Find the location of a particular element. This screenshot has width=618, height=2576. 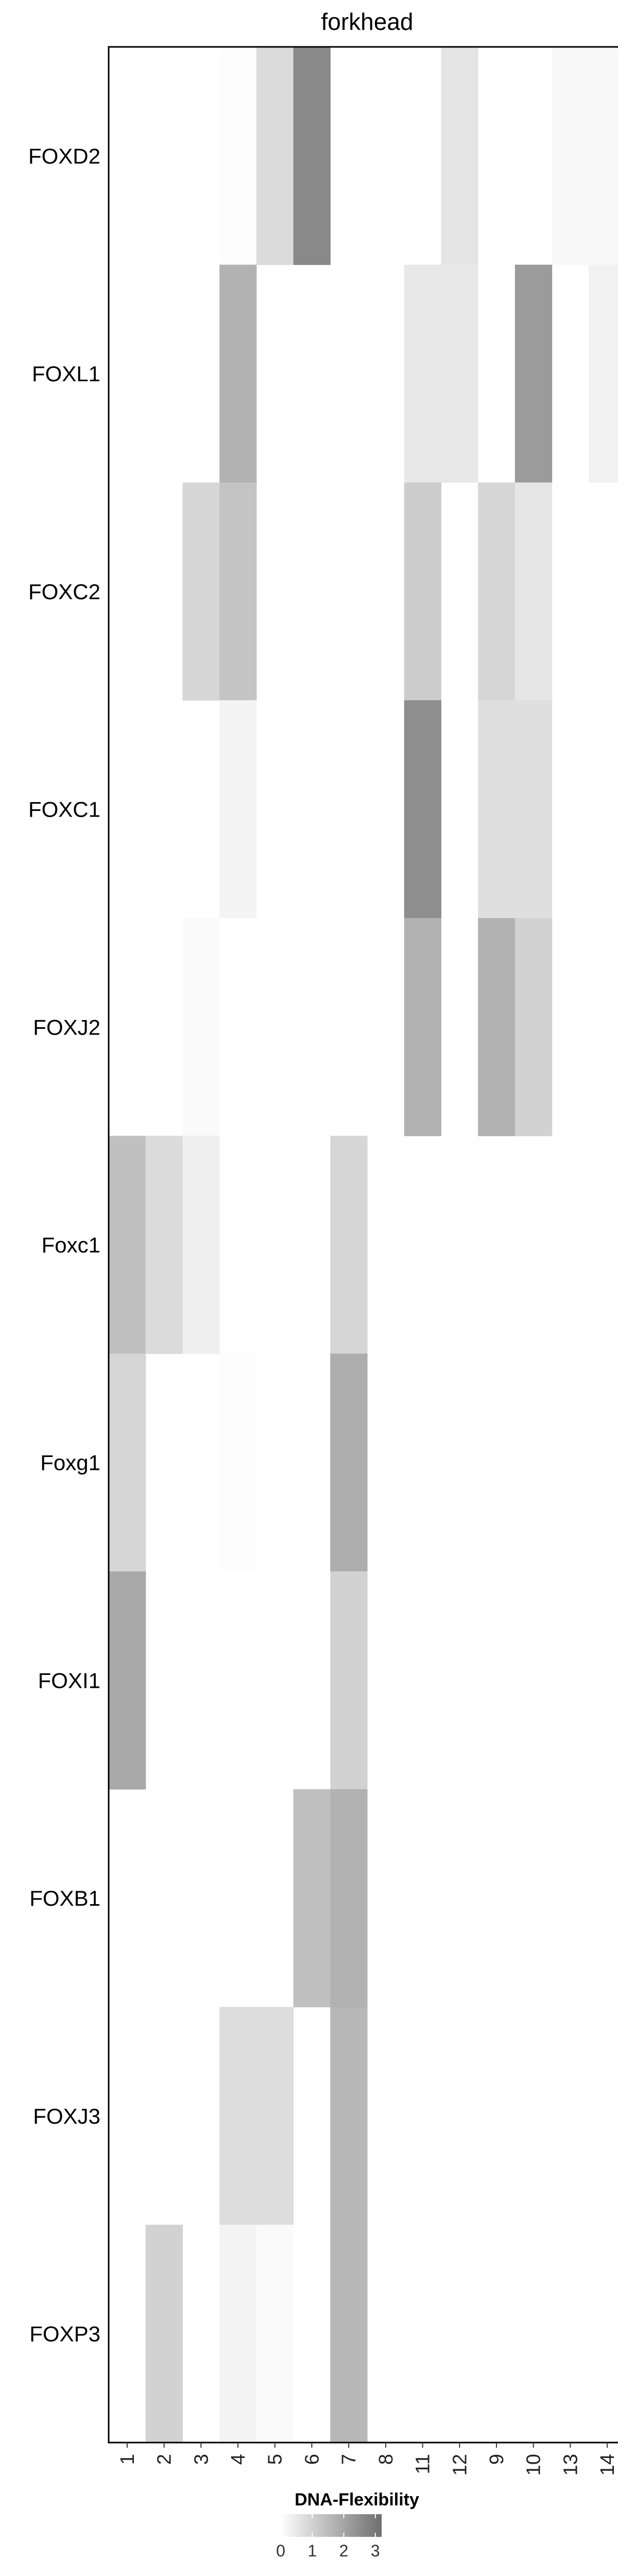

legend-title: DNA-Flexibility is located at coordinates (357, 2500).